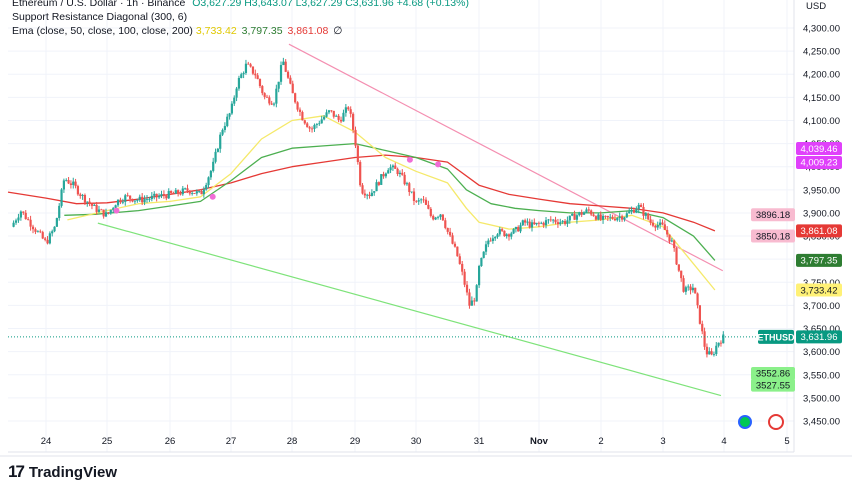 This screenshot has height=490, width=852. I want to click on legend-indicator-sr: Support Resistance Diagonal (300, 6), so click(100, 17).